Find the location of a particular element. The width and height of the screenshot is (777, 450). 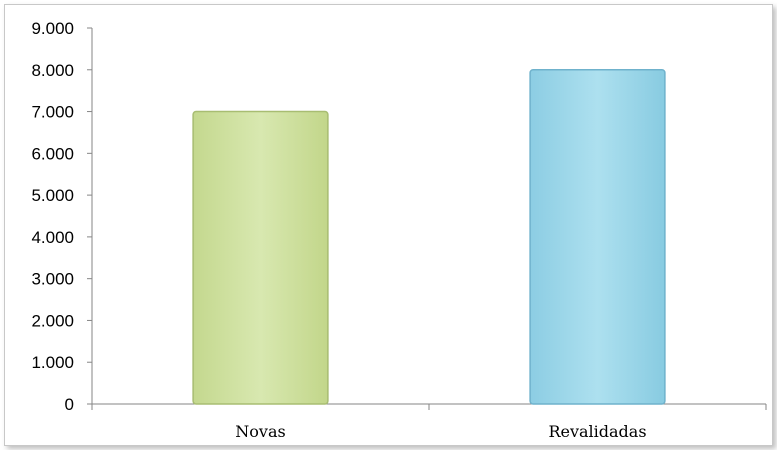

x-axis: Novas Revalidadas is located at coordinates (429, 422).